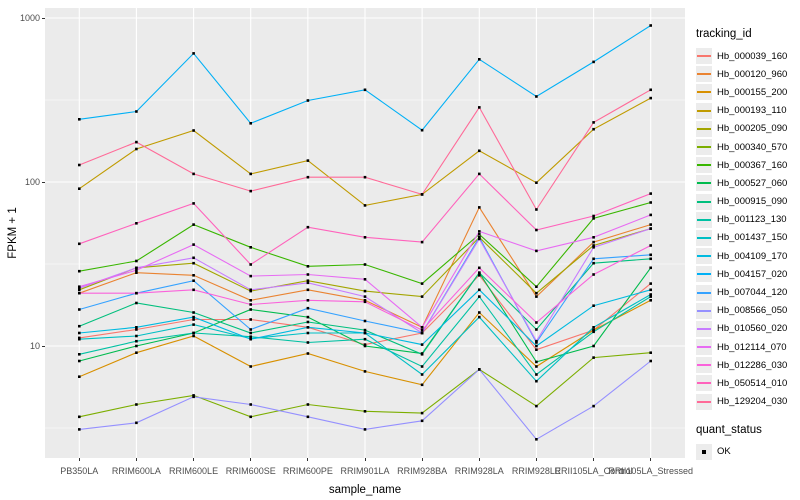 The height and width of the screenshot is (500, 800). What do you see at coordinates (536, 471) in the screenshot?
I see `x-tick-label: RRIM928LE` at bounding box center [536, 471].